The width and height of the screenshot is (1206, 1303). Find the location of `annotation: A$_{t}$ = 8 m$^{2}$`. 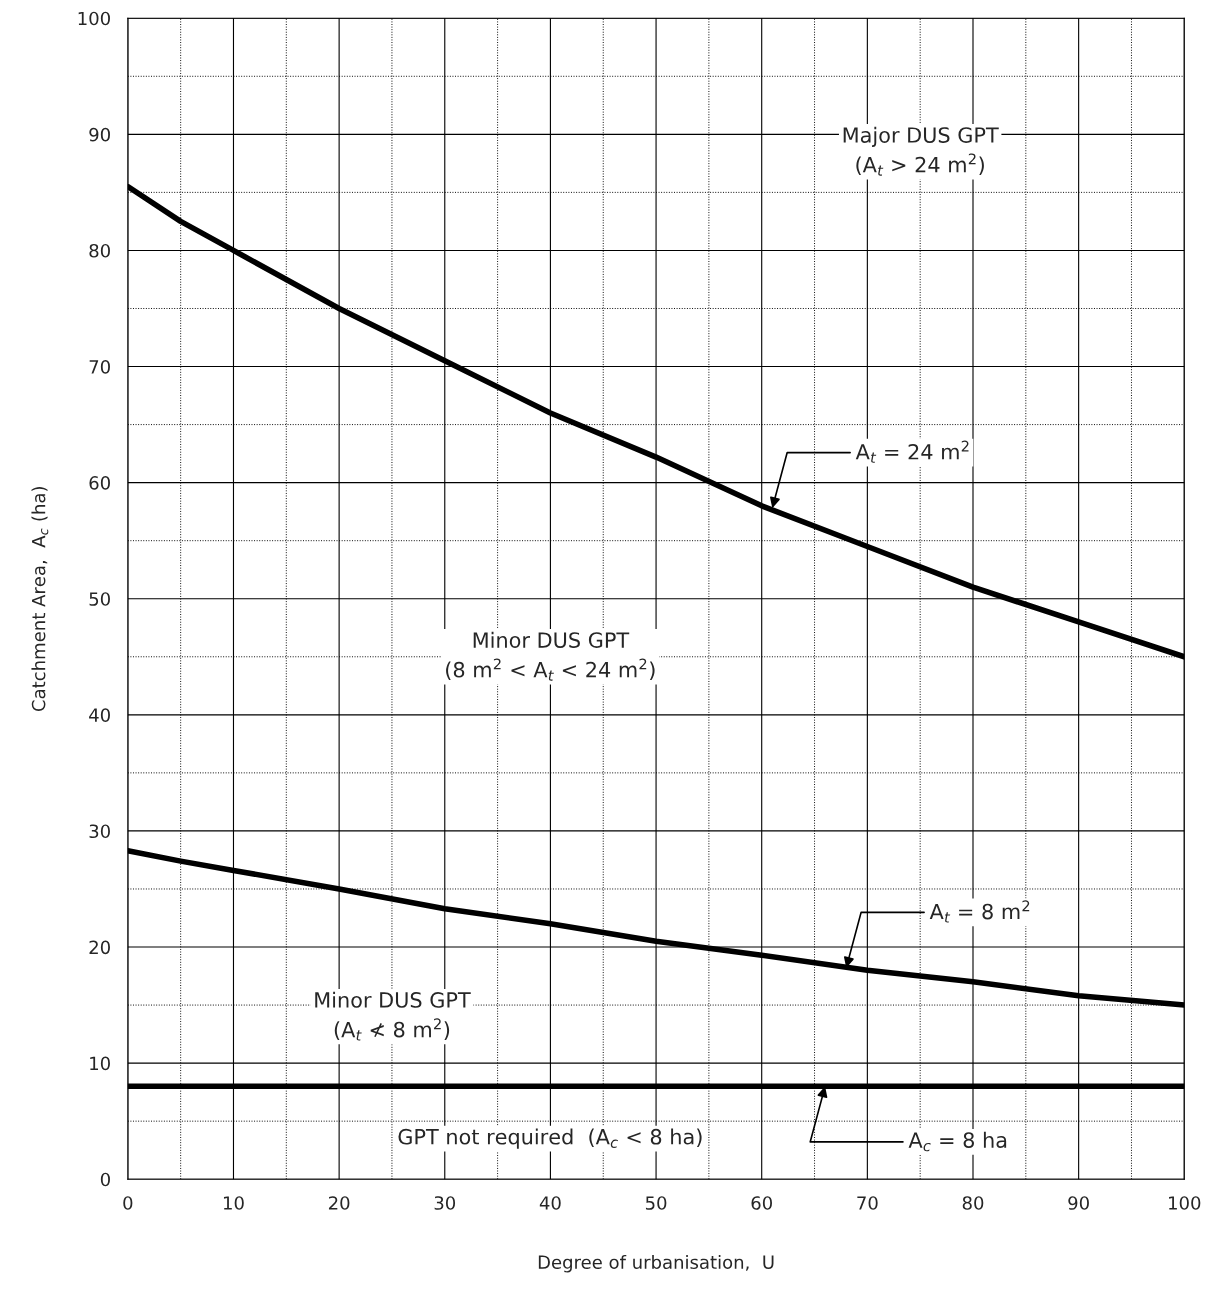

annotation: A$_{t}$ = 8 m$^{2}$ is located at coordinates (979, 911).